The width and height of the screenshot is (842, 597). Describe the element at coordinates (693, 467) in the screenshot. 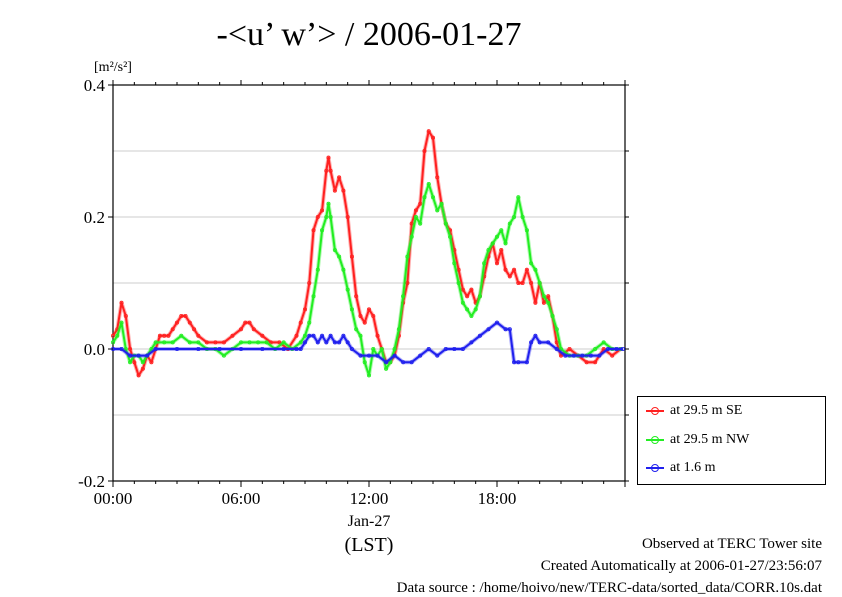

I see `legend-label-1-6m: at 1.6 m` at that location.